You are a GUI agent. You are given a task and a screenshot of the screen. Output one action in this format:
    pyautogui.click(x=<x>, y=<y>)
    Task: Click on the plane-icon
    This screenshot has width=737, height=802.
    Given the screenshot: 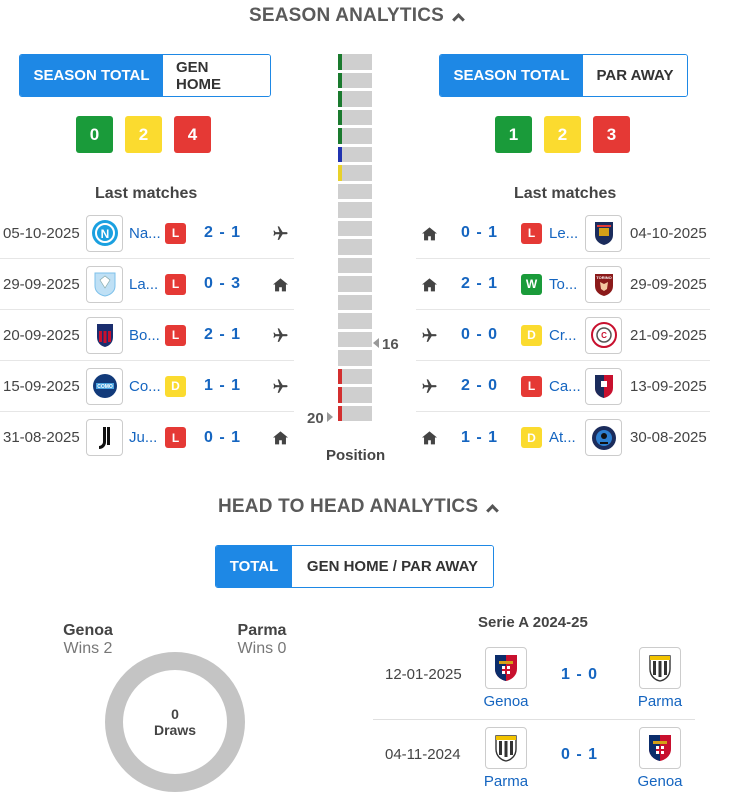 What is the action you would take?
    pyautogui.click(x=280, y=386)
    